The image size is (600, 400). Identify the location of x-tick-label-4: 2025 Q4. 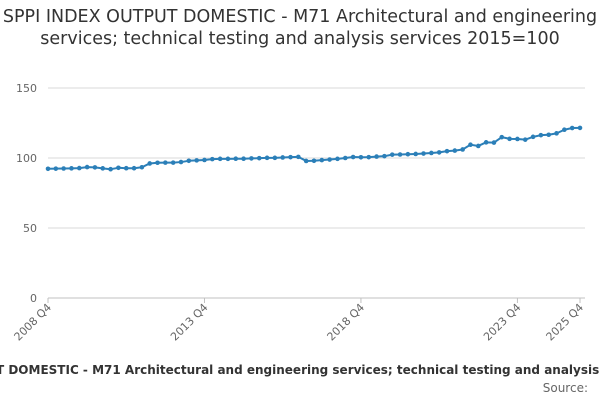
(565, 322).